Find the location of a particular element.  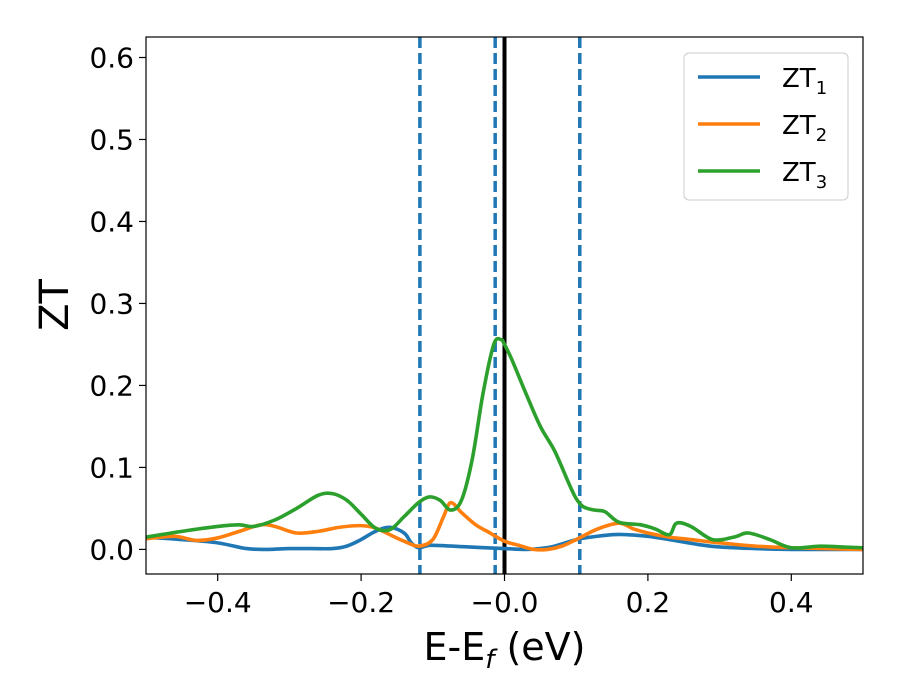

y-tick-label: 0.4 is located at coordinates (111, 221).